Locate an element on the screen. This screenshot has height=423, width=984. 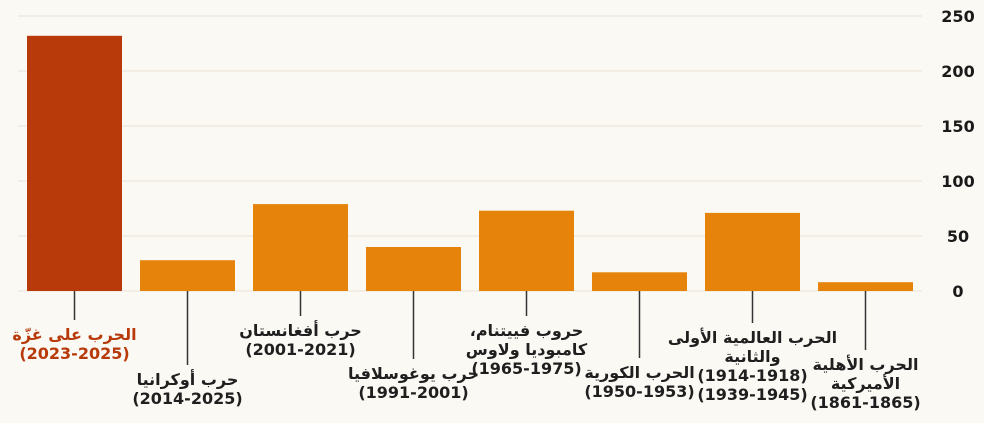
category-label-4: حروب فييتنام، كامبوديا ولاوس (1965-1975) is located at coordinates (527, 349).